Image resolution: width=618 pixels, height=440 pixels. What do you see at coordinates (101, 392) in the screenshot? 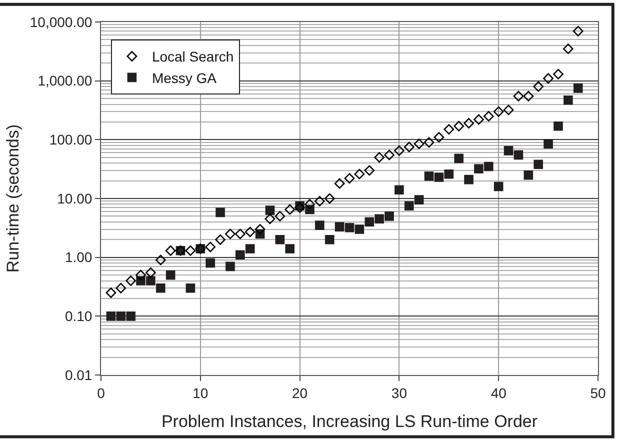
I see `x-tick-label: 0` at bounding box center [101, 392].